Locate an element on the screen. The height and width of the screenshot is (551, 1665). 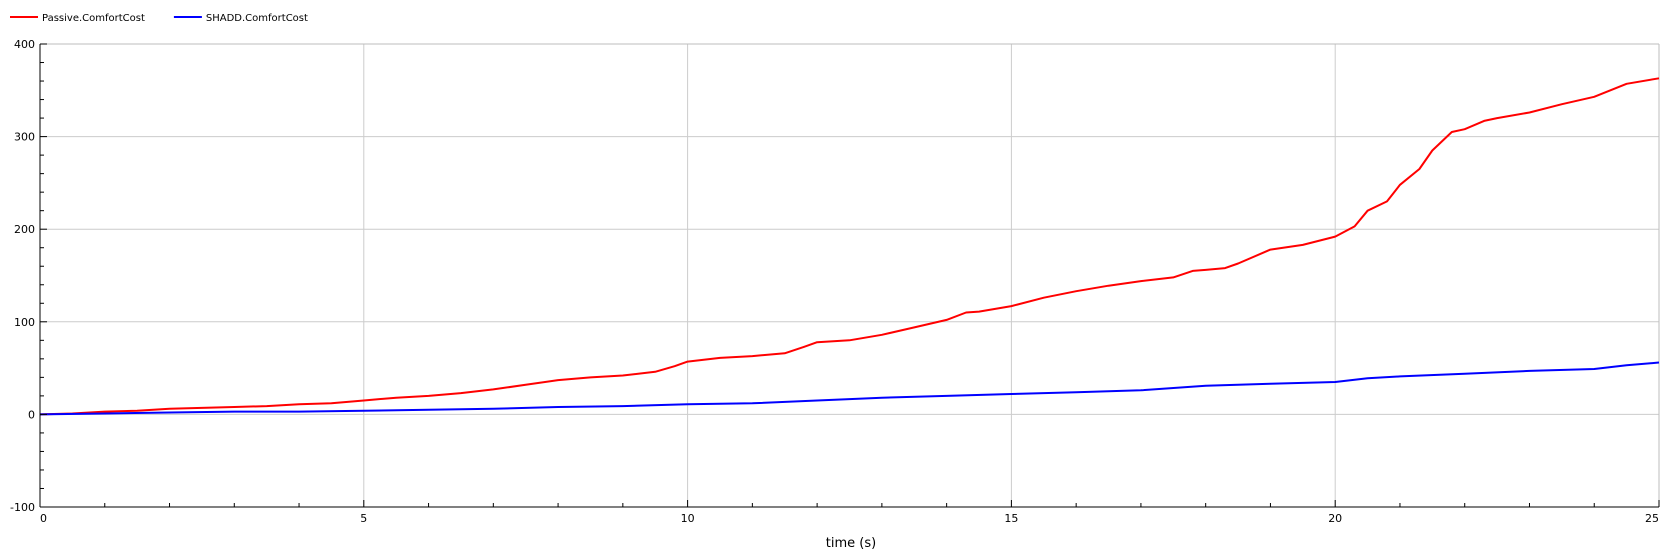
y-tick-label: 400 is located at coordinates (24, 44).